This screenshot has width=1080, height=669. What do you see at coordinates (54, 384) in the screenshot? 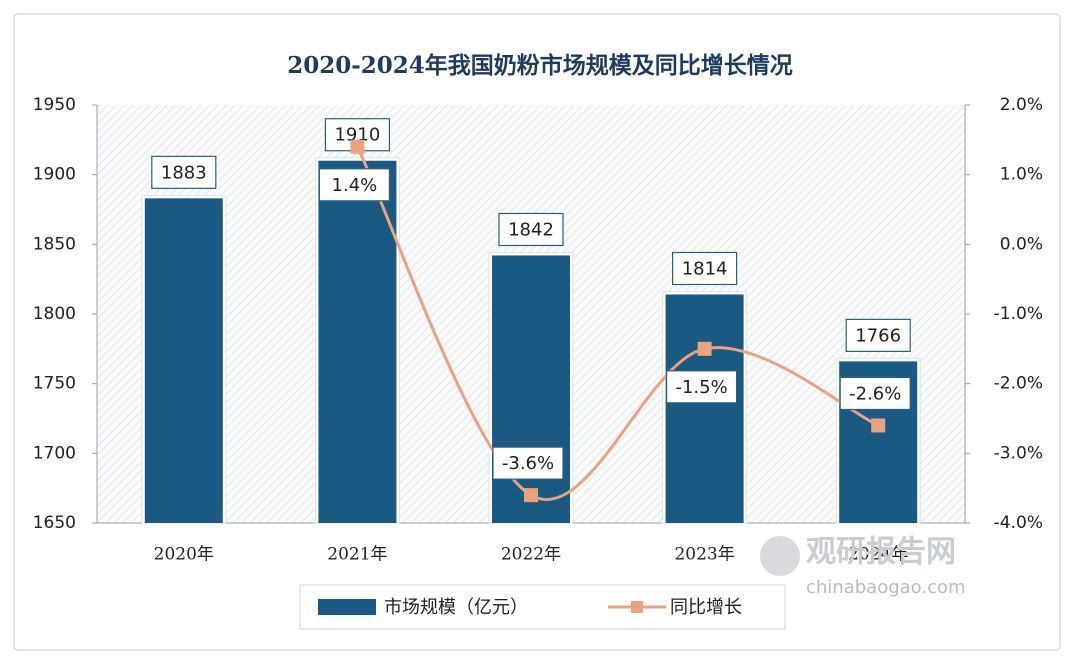
I see `y-tick-label: 1750` at bounding box center [54, 384].